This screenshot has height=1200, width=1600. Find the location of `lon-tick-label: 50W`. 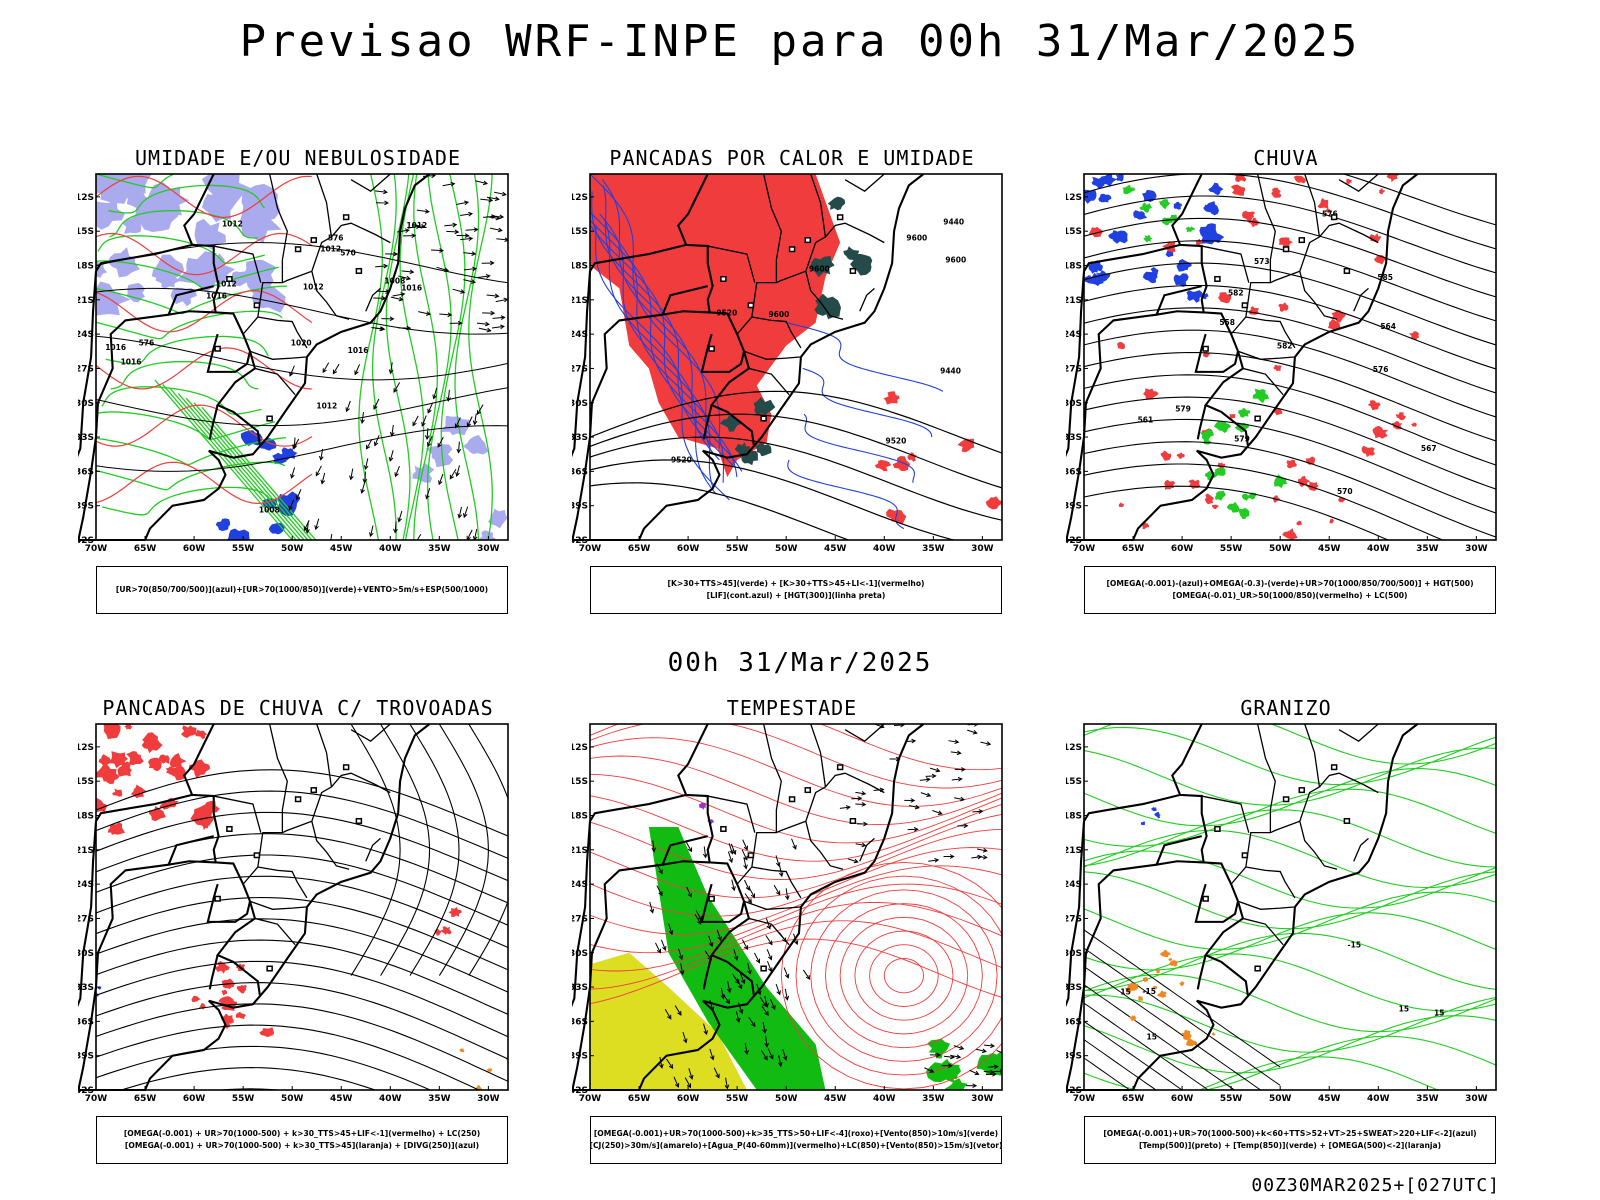

lon-tick-label: 50W is located at coordinates (292, 1099).